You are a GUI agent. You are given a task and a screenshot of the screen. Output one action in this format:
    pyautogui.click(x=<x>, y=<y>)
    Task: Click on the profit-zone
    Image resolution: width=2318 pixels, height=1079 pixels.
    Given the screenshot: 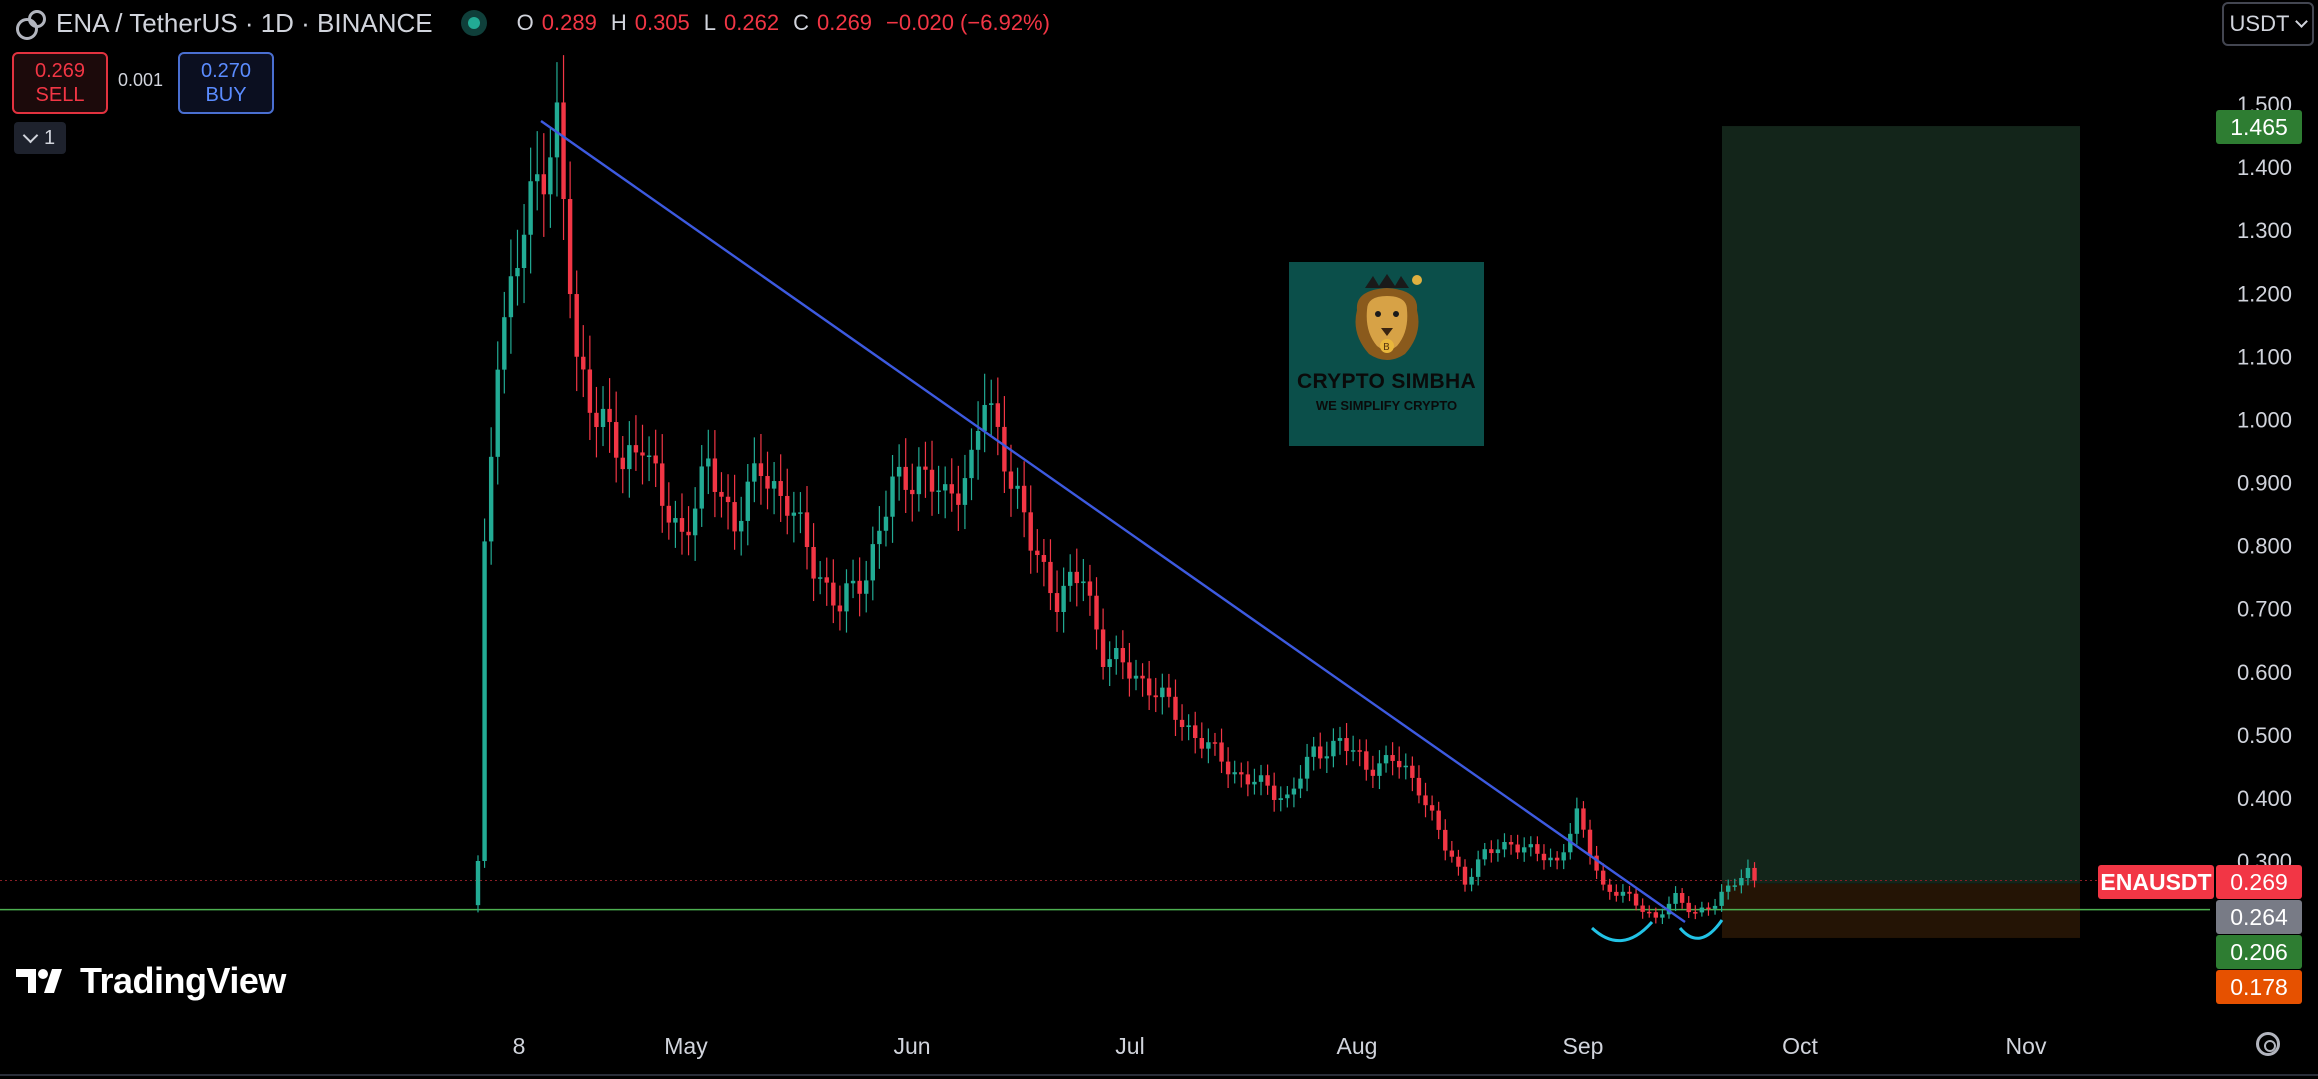 What is the action you would take?
    pyautogui.click(x=1901, y=505)
    